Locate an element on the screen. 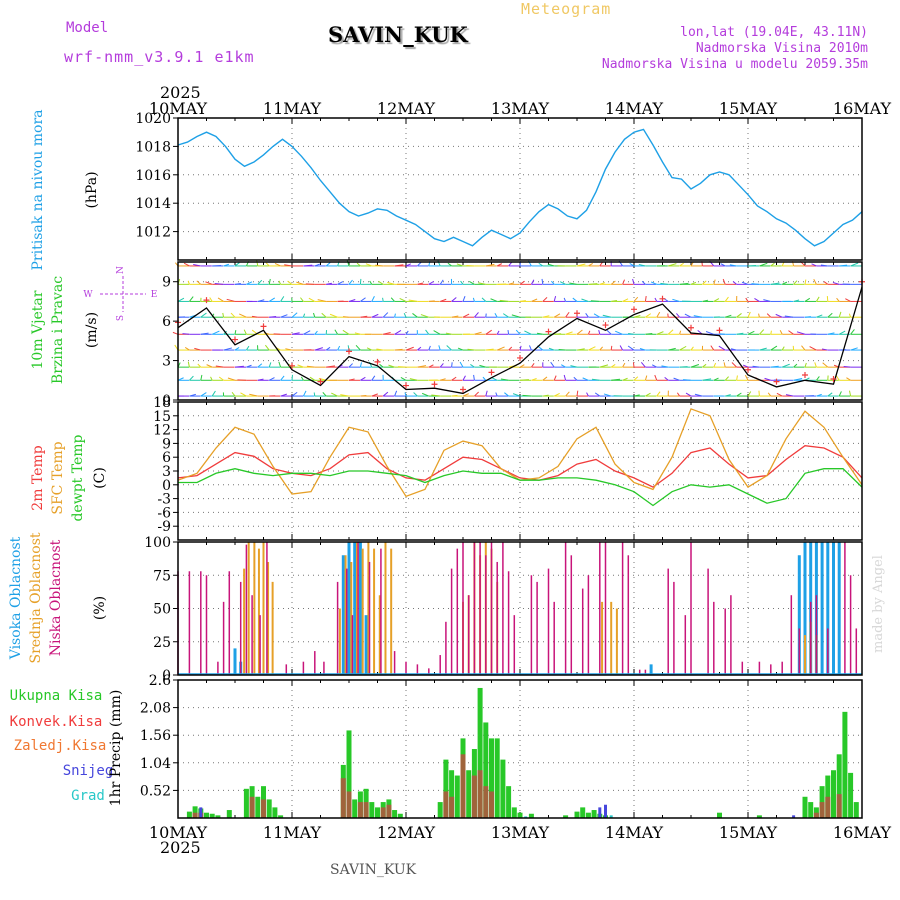 The width and height of the screenshot is (900, 900). wind-speed-line is located at coordinates (520, 340).